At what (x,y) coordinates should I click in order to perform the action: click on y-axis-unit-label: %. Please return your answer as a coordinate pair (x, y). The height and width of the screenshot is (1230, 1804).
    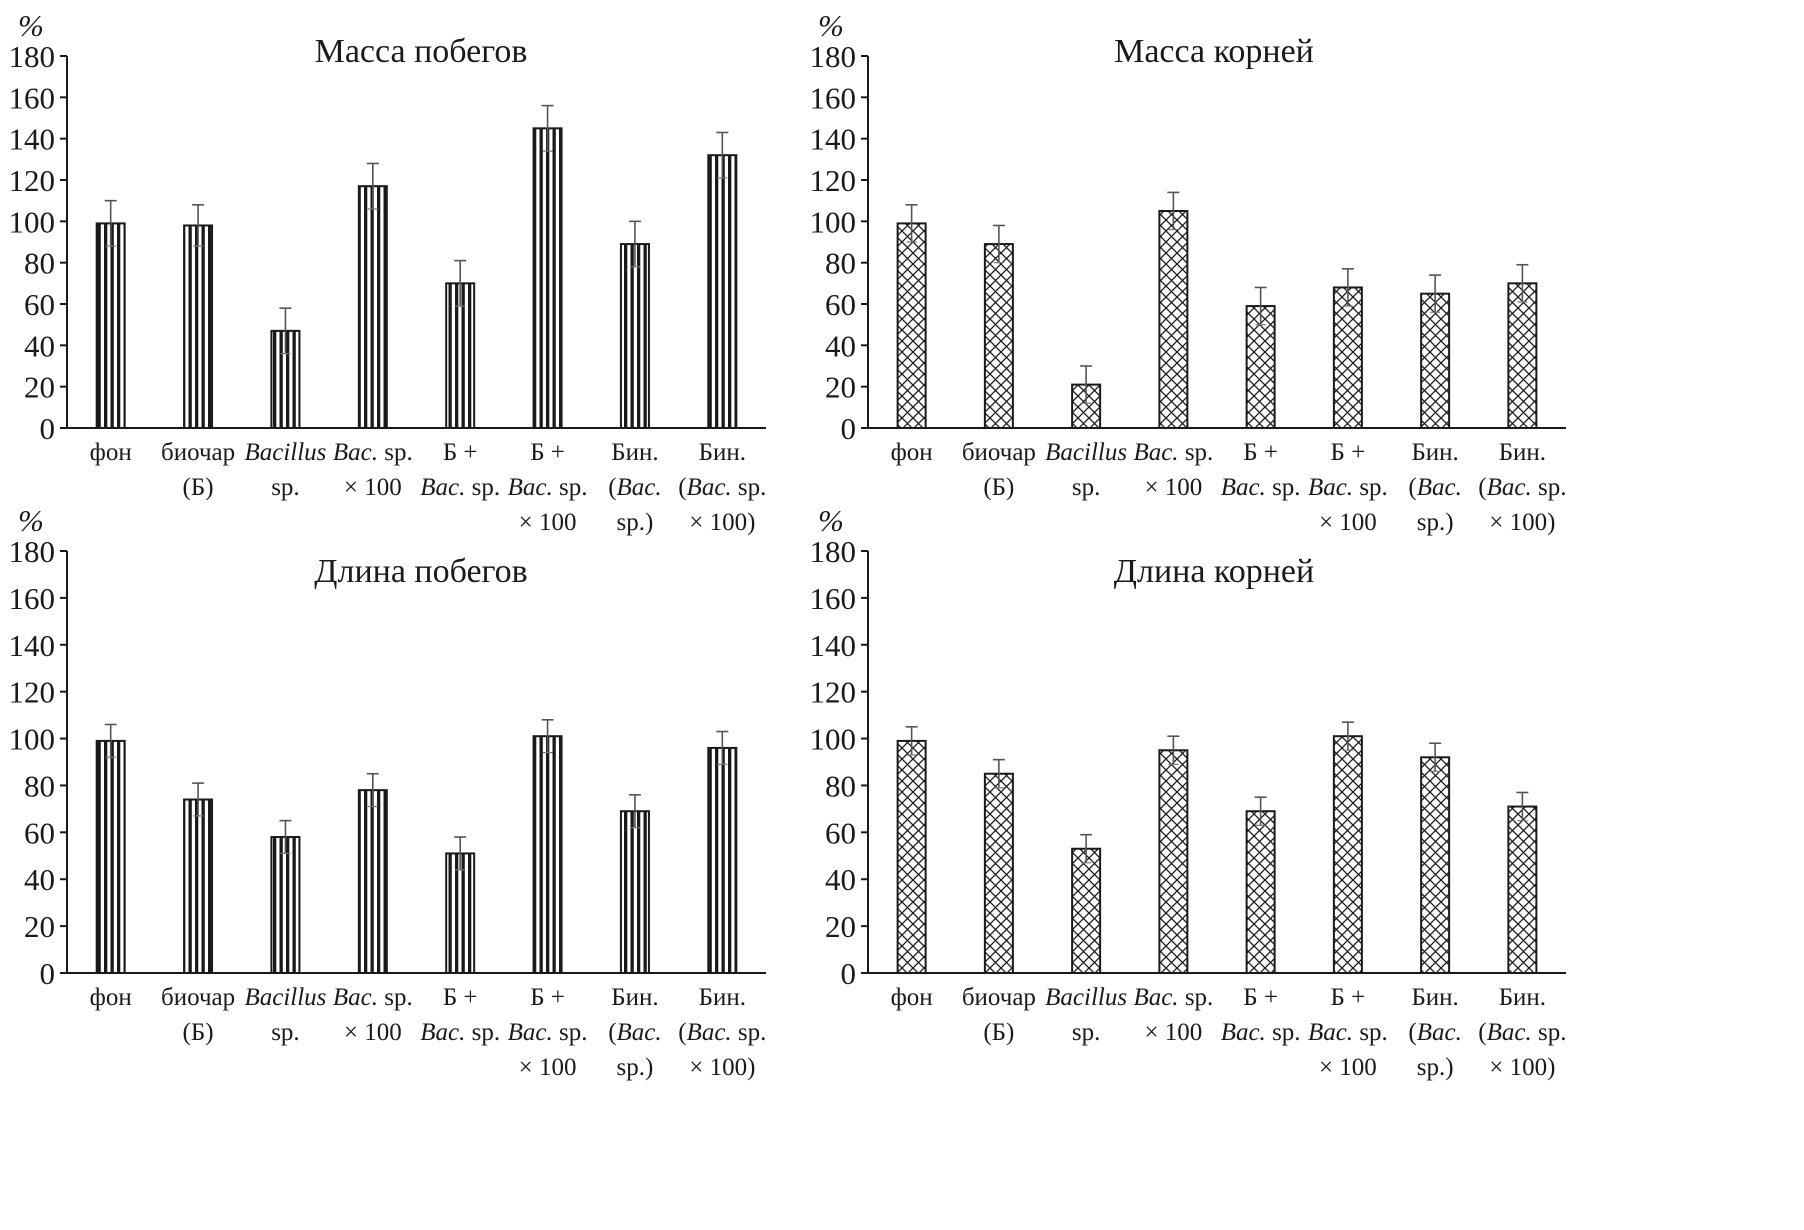
    Looking at the image, I should click on (831, 25).